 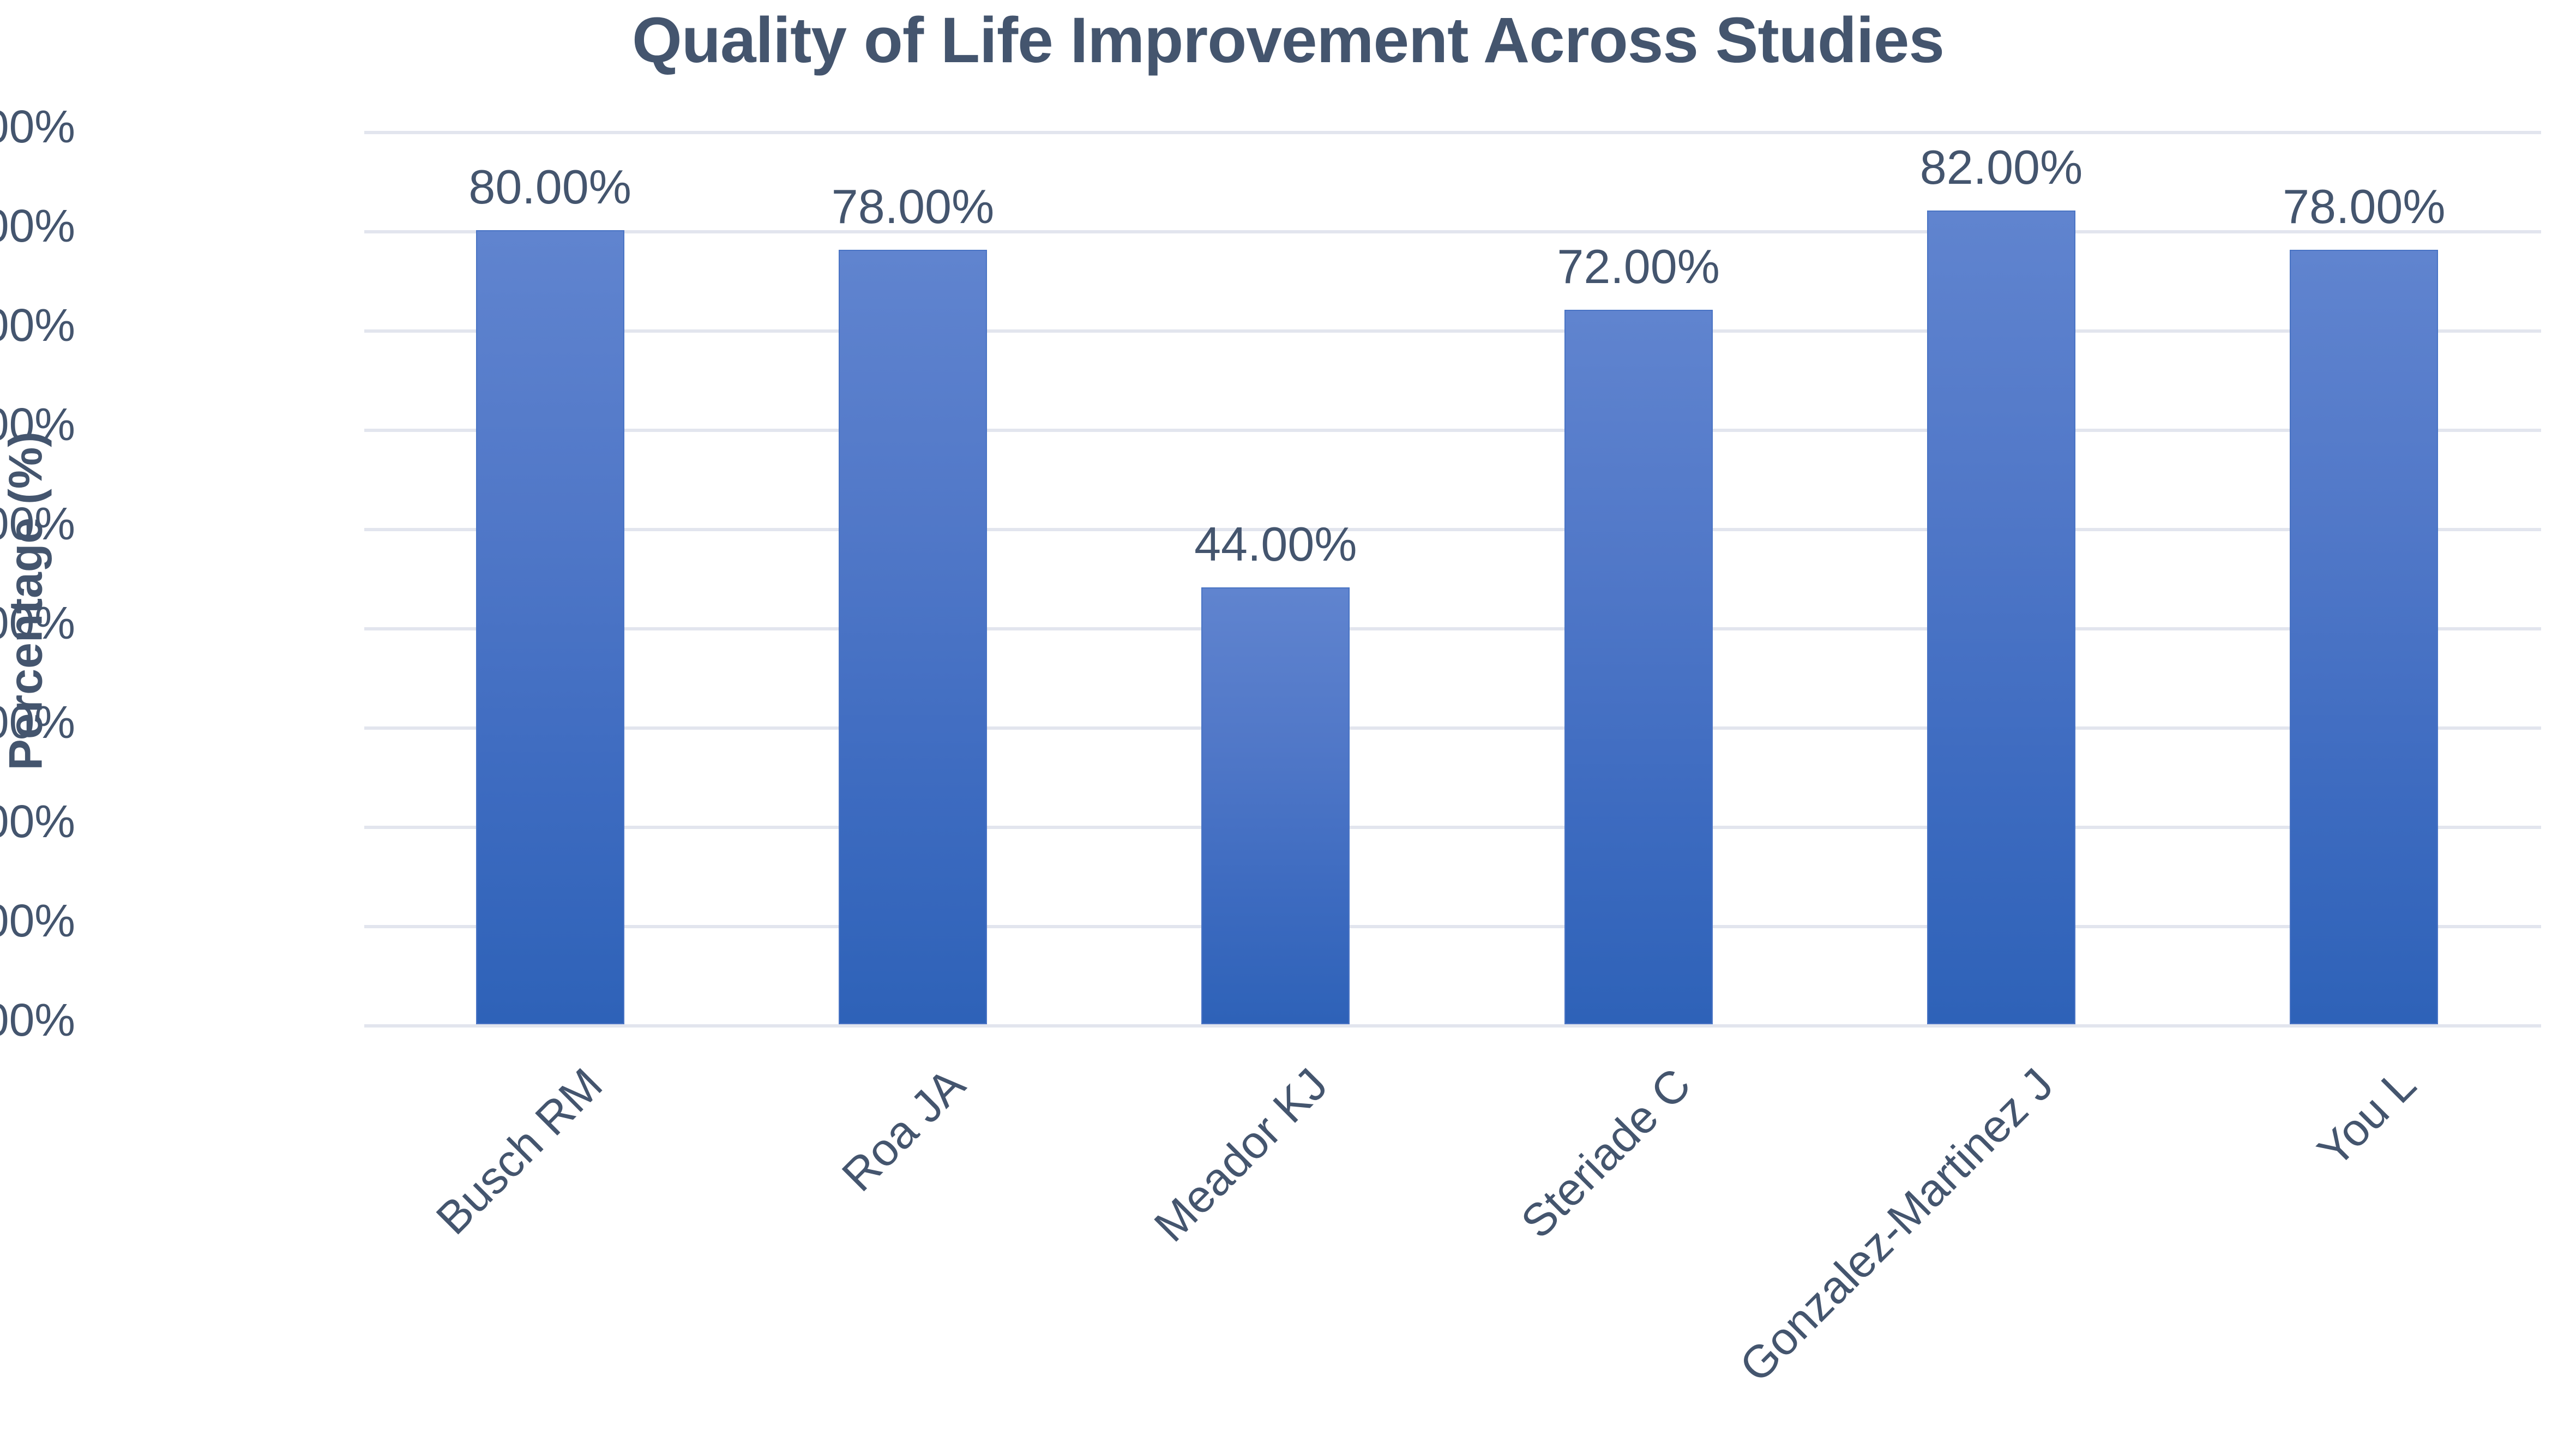 I want to click on x-axis-category-label: Meador KJ, so click(x=1241, y=1155).